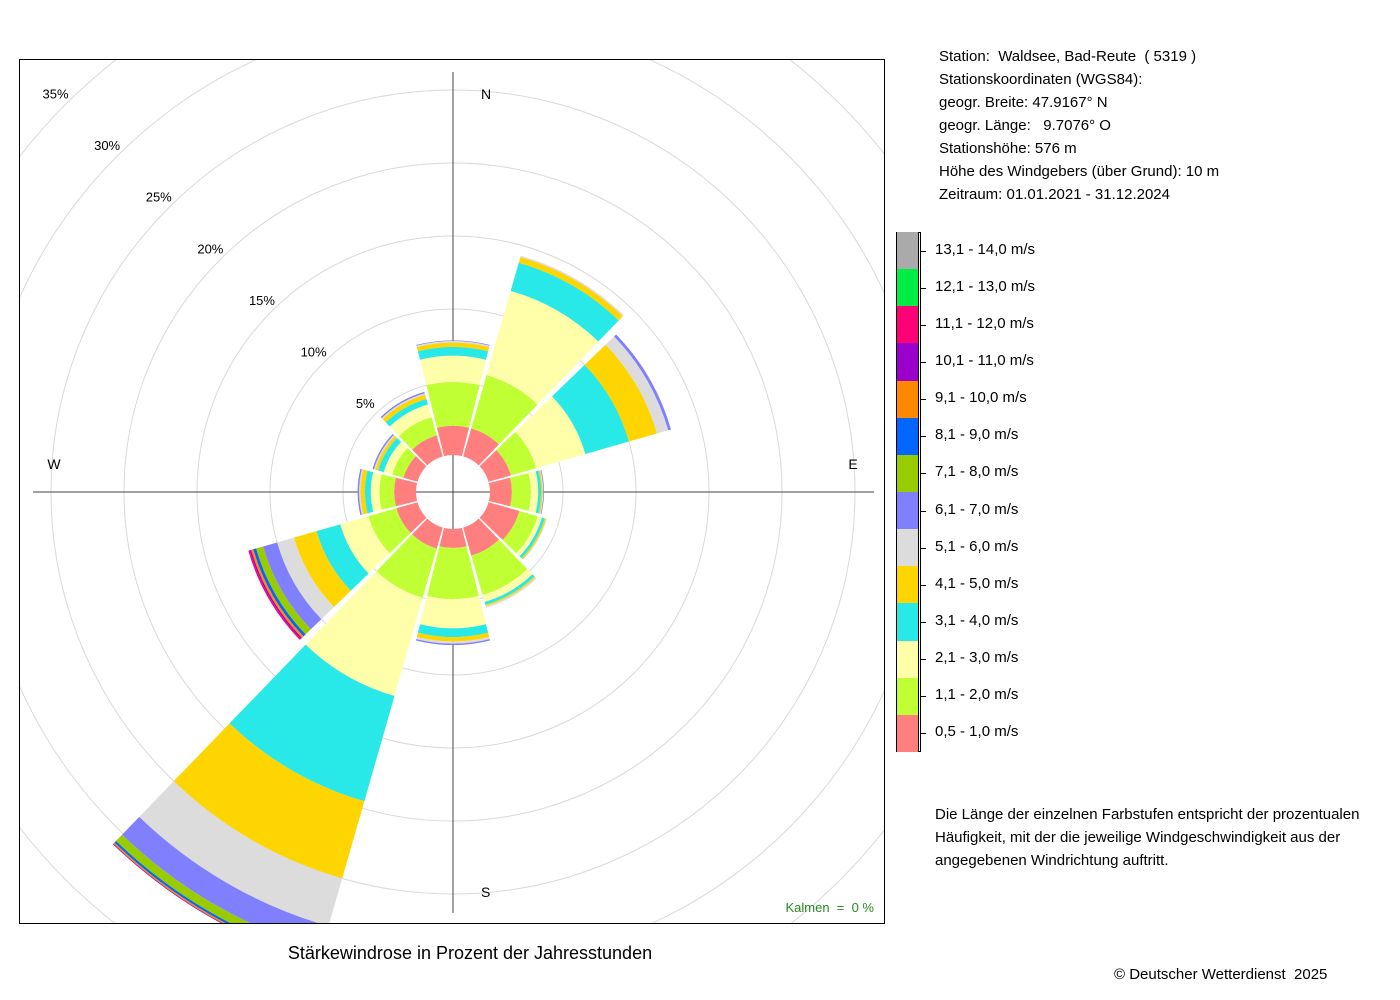 The image size is (1400, 1000). Describe the element at coordinates (210, 248) in the screenshot. I see `ring-label-20: 20%` at that location.